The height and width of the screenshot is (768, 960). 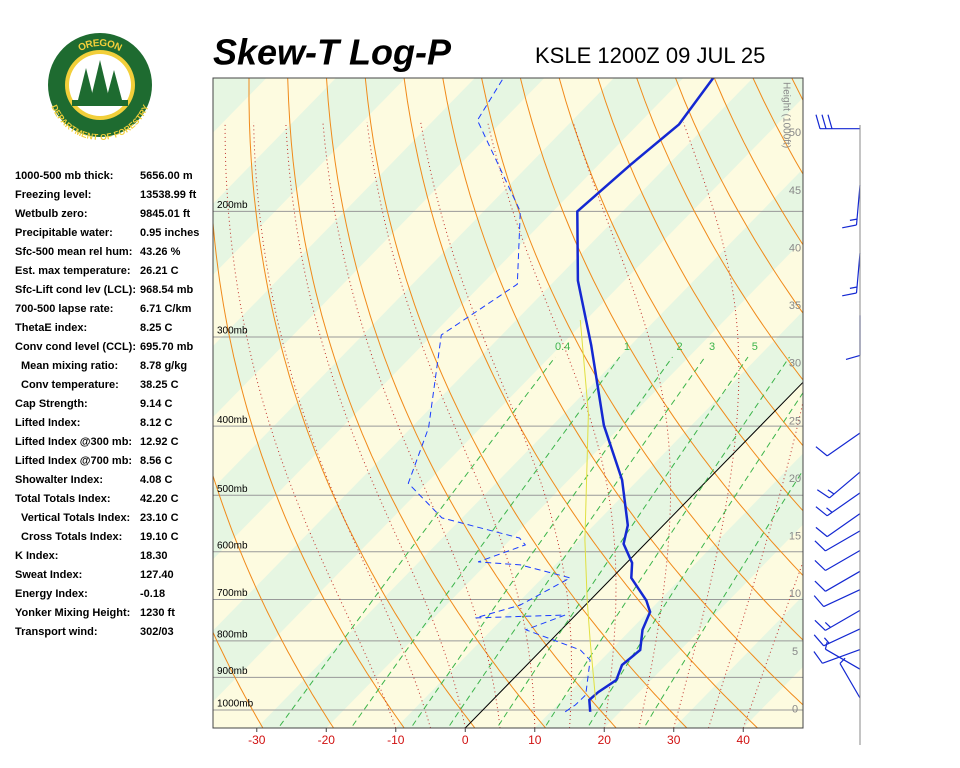 What do you see at coordinates (159, 442) in the screenshot?
I see `index-value: 12.92 C` at bounding box center [159, 442].